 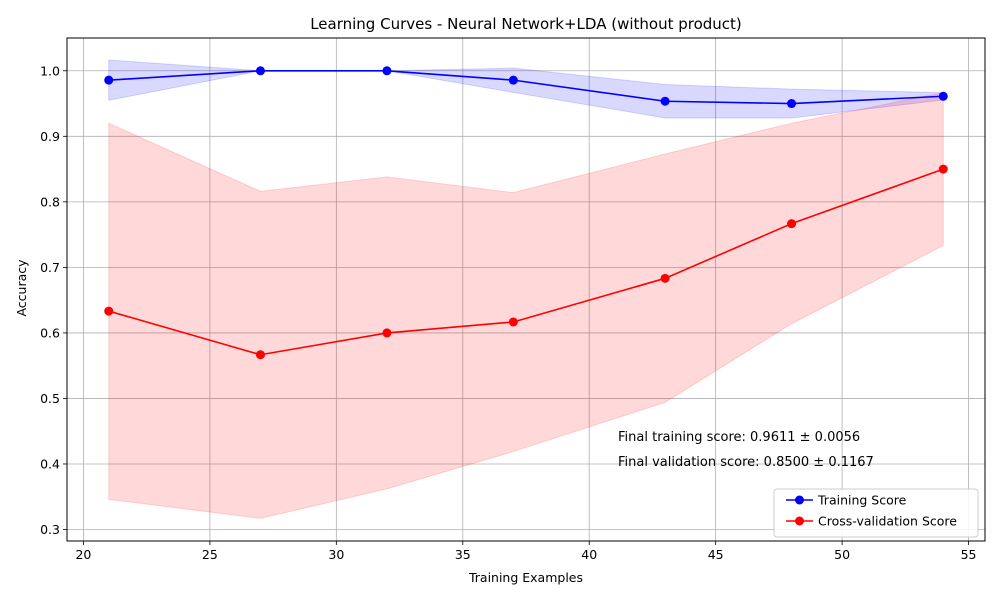 What do you see at coordinates (83, 554) in the screenshot?
I see `x-tick-label-20: 20` at bounding box center [83, 554].